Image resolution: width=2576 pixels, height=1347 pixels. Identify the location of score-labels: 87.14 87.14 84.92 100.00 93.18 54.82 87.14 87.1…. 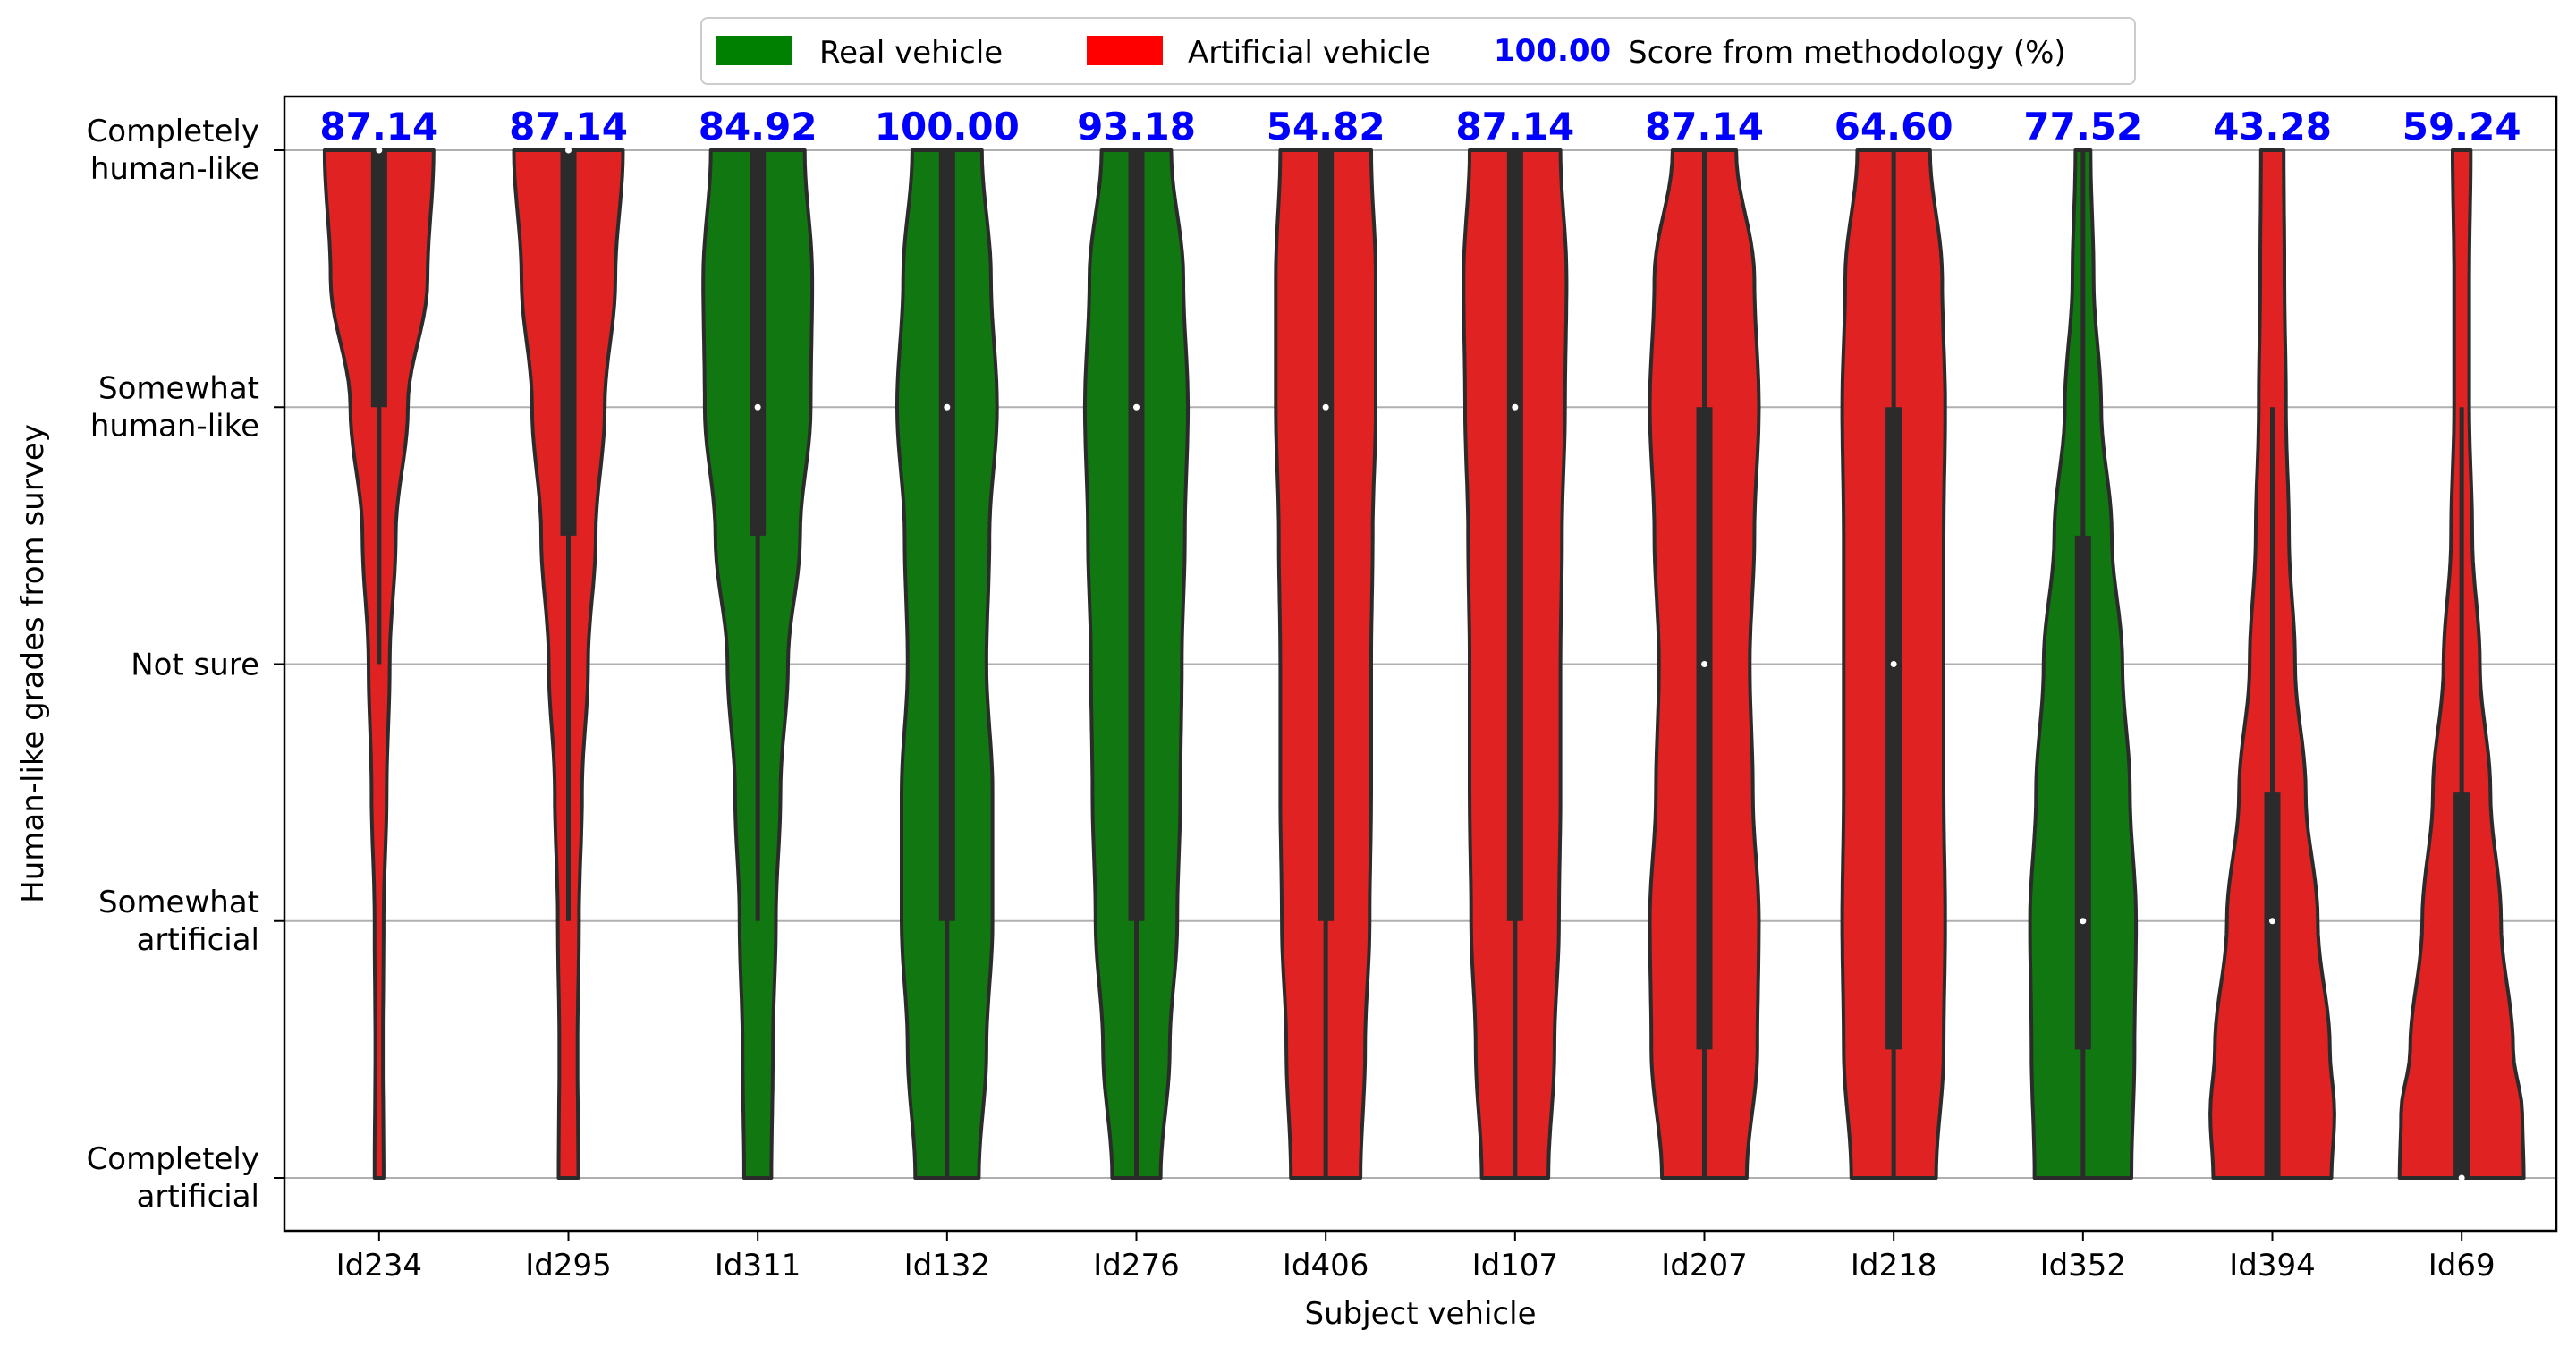
(1420, 126).